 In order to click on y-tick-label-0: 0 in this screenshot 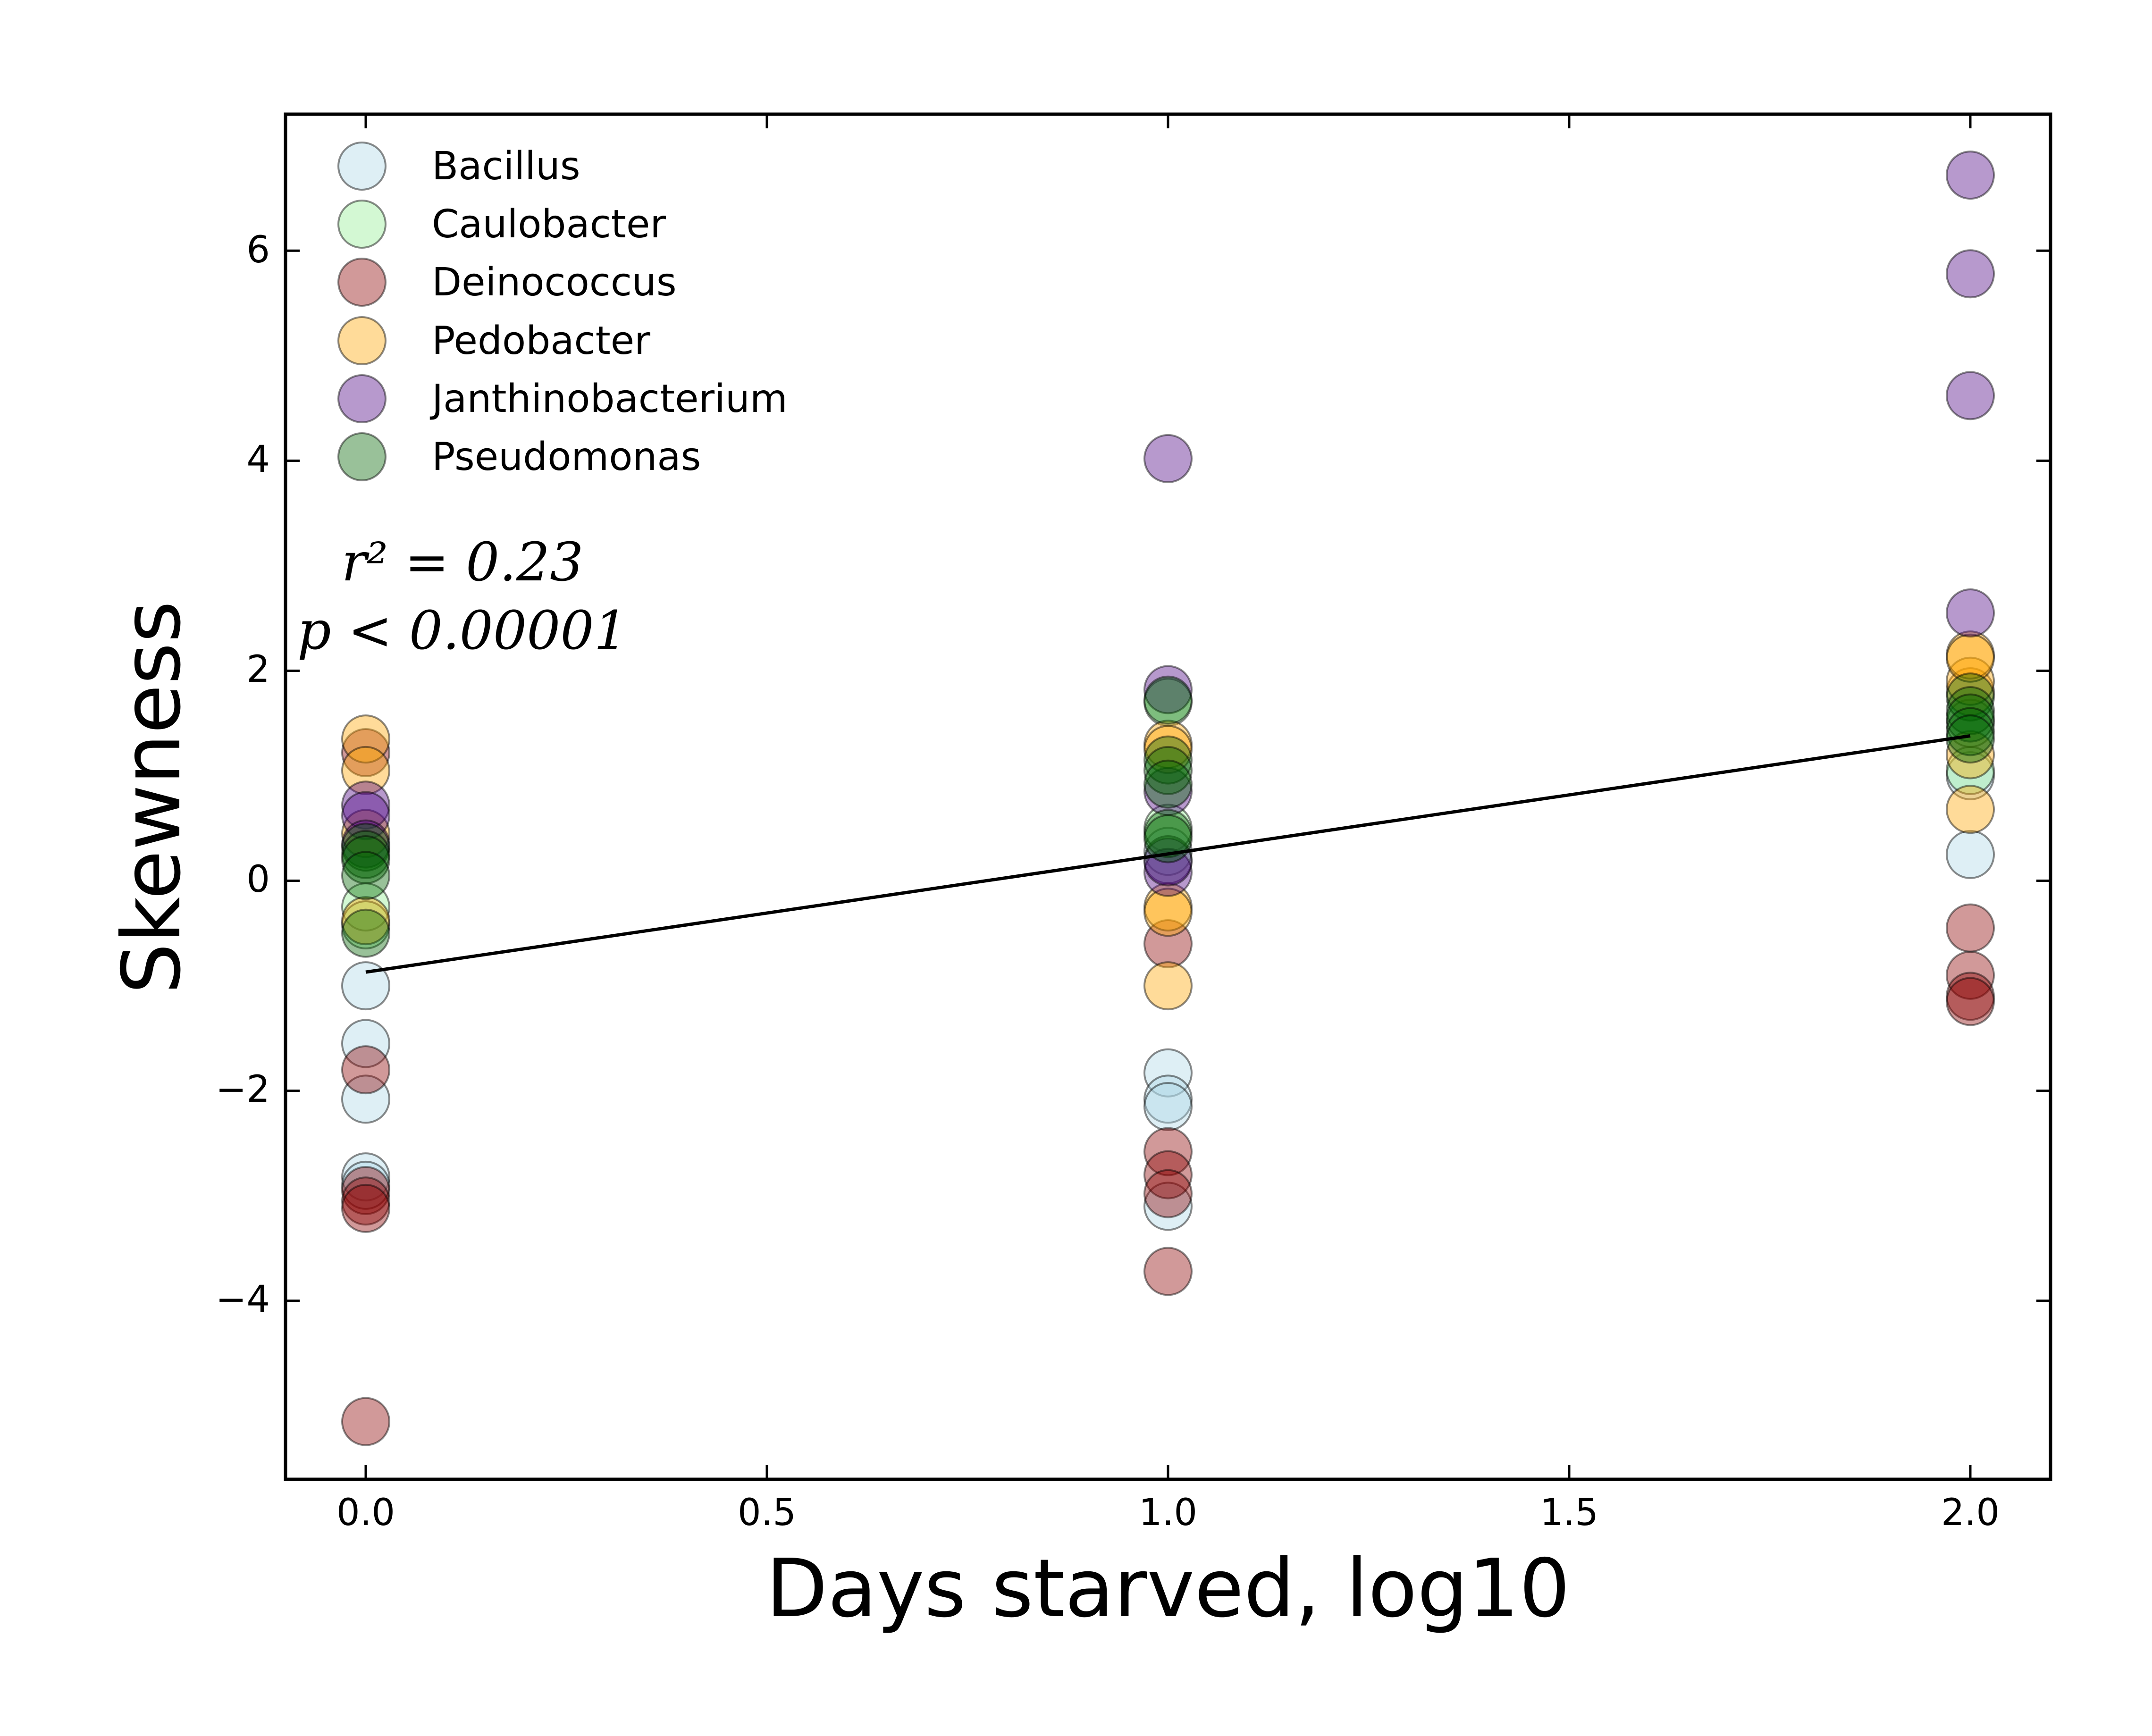, I will do `click(258, 879)`.